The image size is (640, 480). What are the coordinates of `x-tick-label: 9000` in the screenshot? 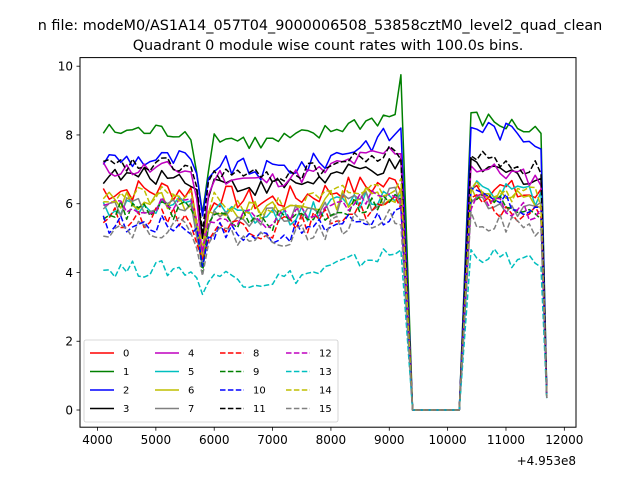 It's located at (389, 440).